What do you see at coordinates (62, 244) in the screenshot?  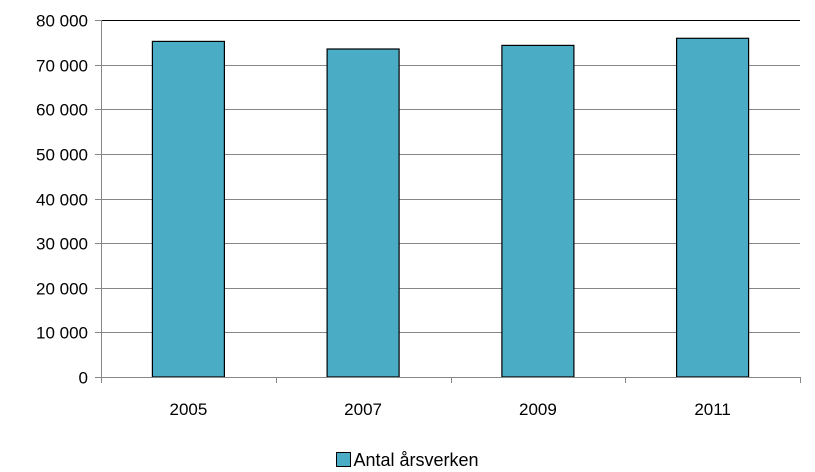 I see `y-tick-label: 30 000` at bounding box center [62, 244].